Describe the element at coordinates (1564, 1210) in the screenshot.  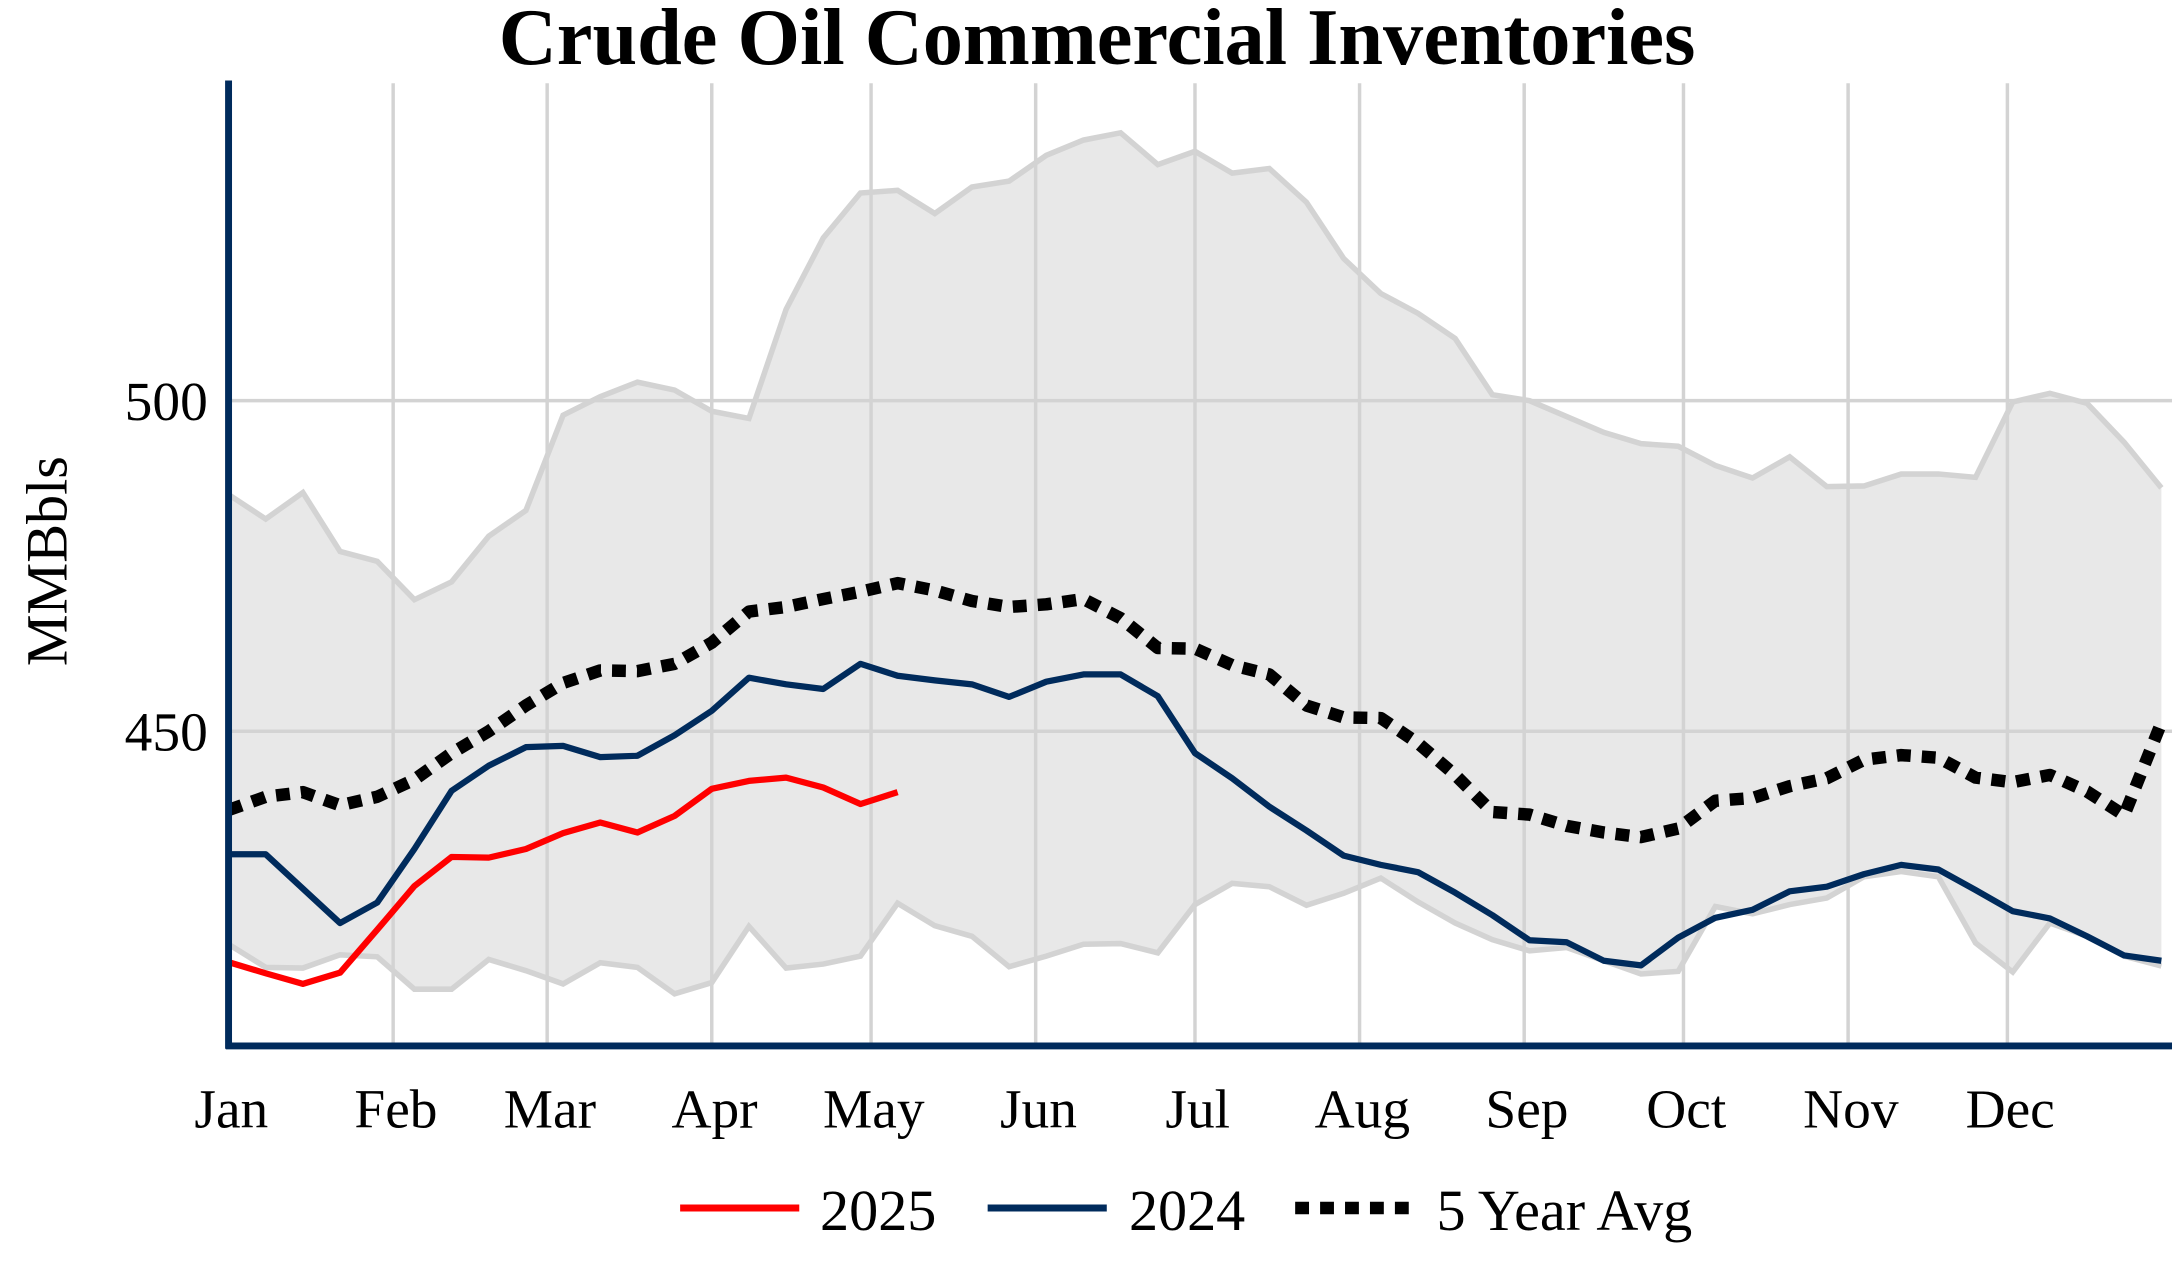
I see `legend-label: 5 Year Avg` at that location.